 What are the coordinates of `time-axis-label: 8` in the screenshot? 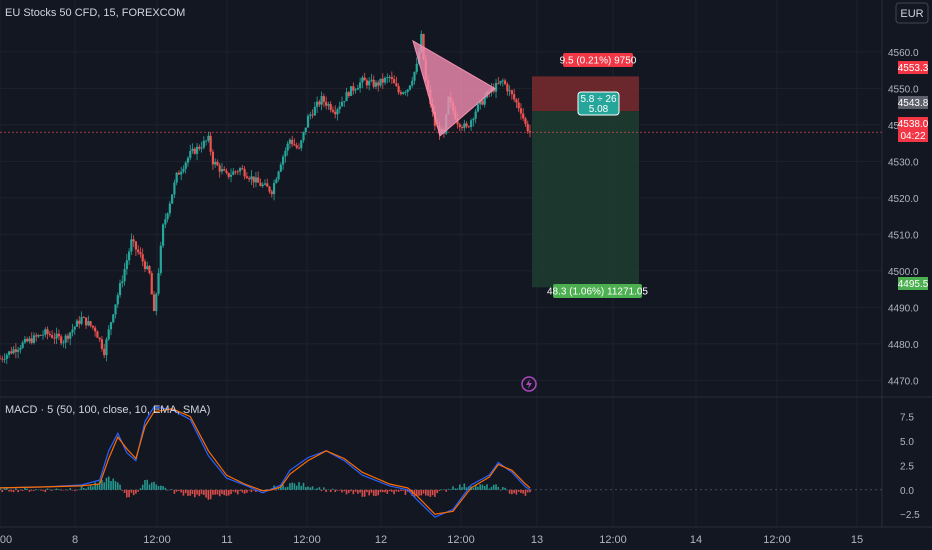 It's located at (75, 540).